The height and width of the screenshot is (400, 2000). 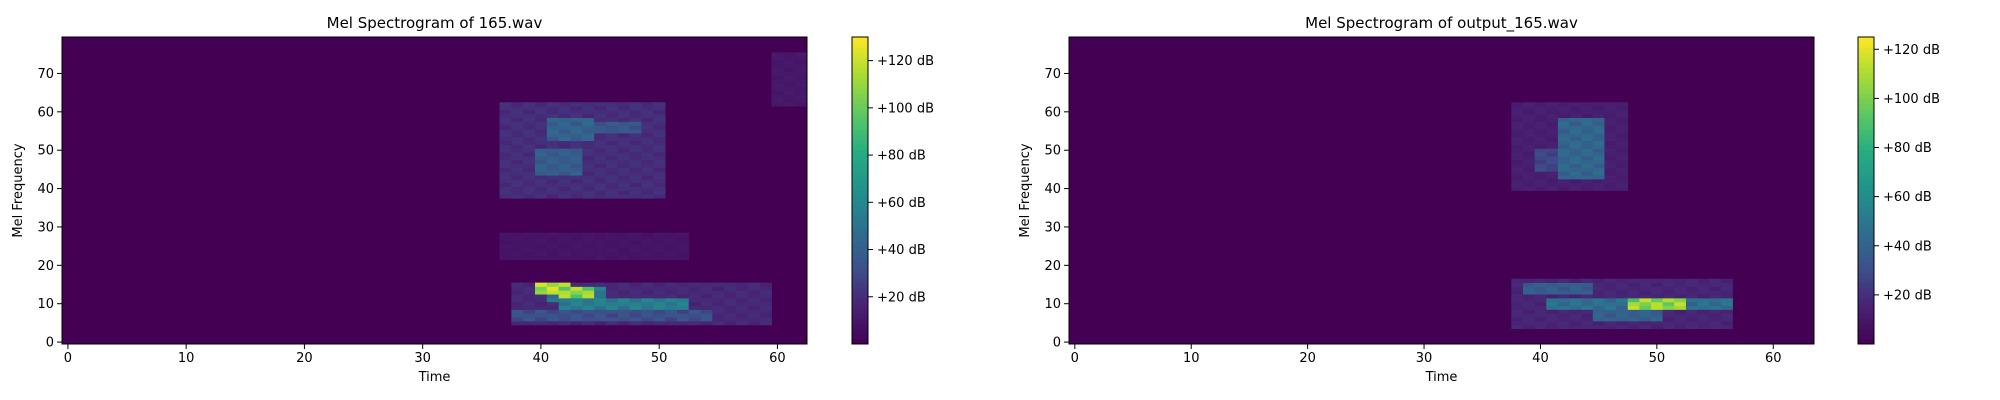 What do you see at coordinates (1907, 148) in the screenshot?
I see `colorbar-tick-label: +80 dB` at bounding box center [1907, 148].